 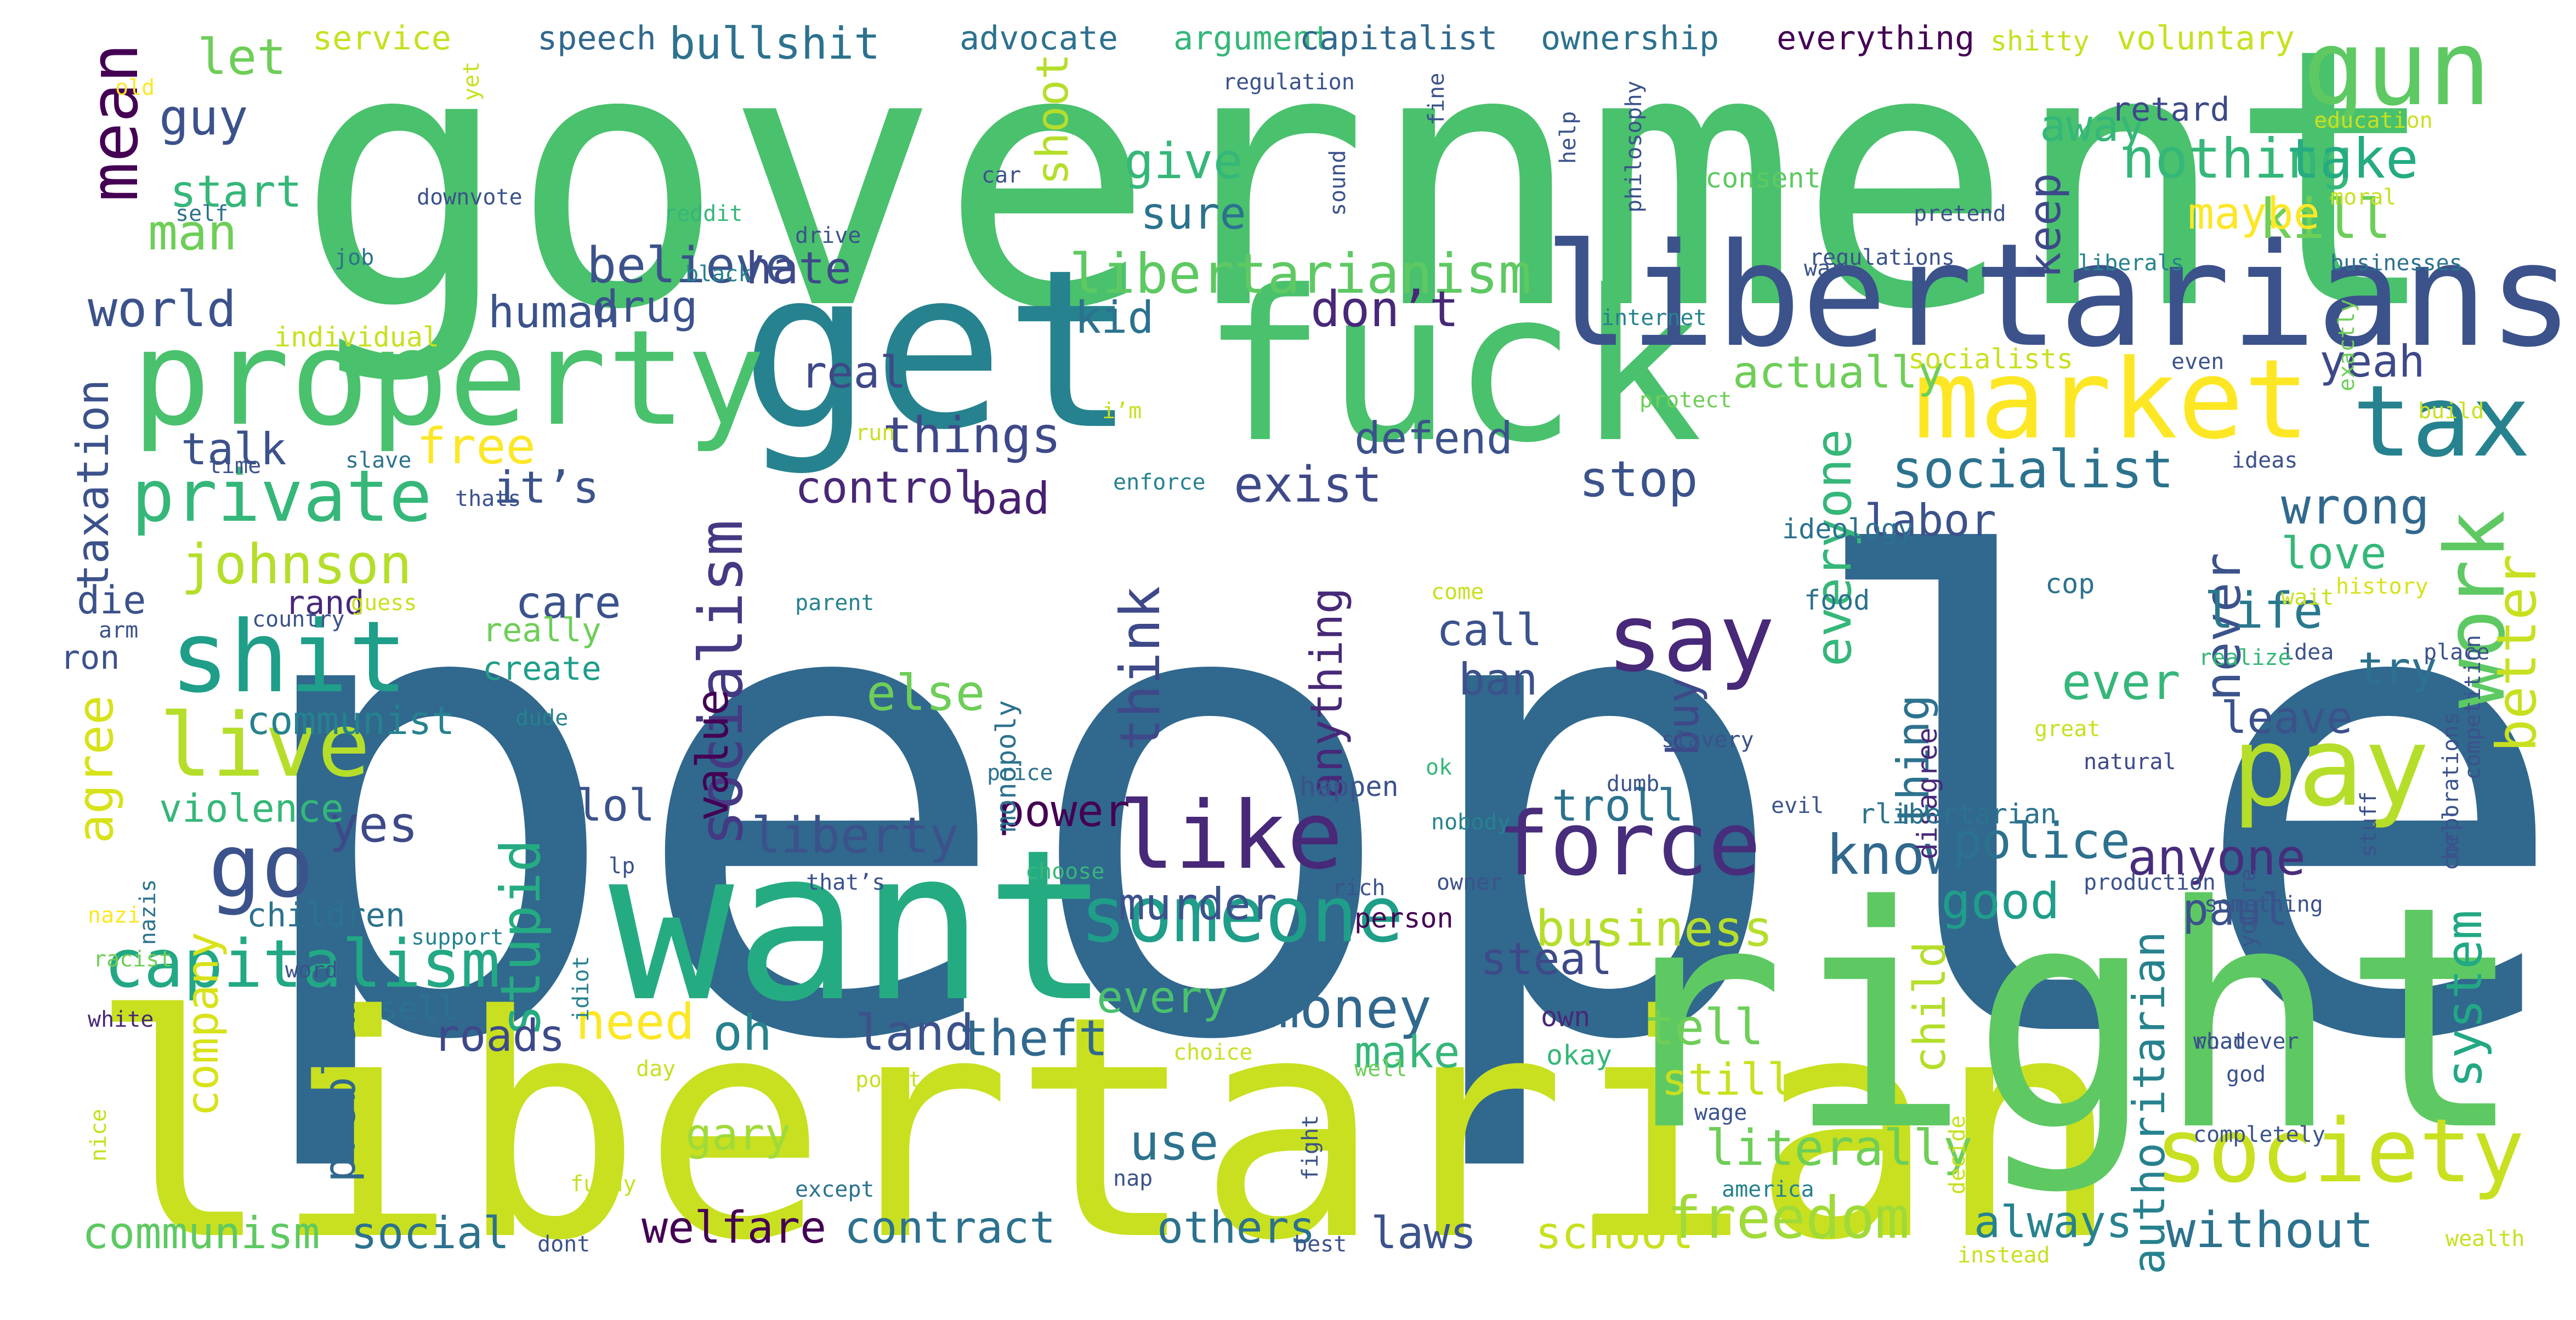 I want to click on cloud-word-violence: violence, so click(x=251, y=809).